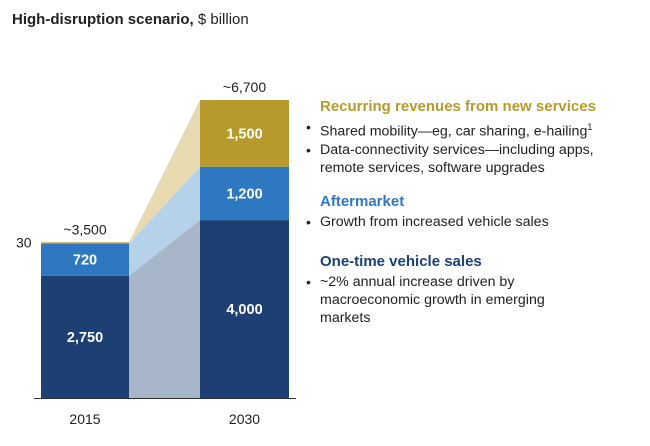 Image resolution: width=650 pixels, height=446 pixels. What do you see at coordinates (434, 222) in the screenshot?
I see `bullet-text: Growth from increased vehicle sales` at bounding box center [434, 222].